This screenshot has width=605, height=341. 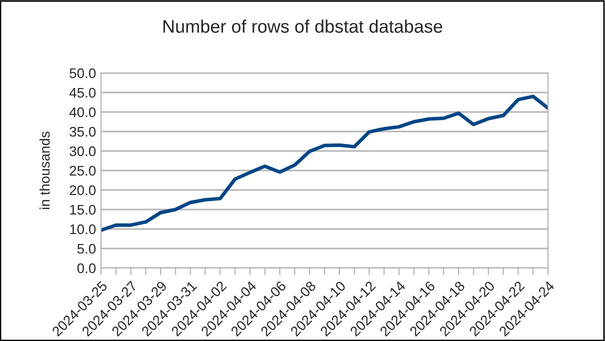 What do you see at coordinates (83, 229) in the screenshot?
I see `y-tick-label: 10.0` at bounding box center [83, 229].